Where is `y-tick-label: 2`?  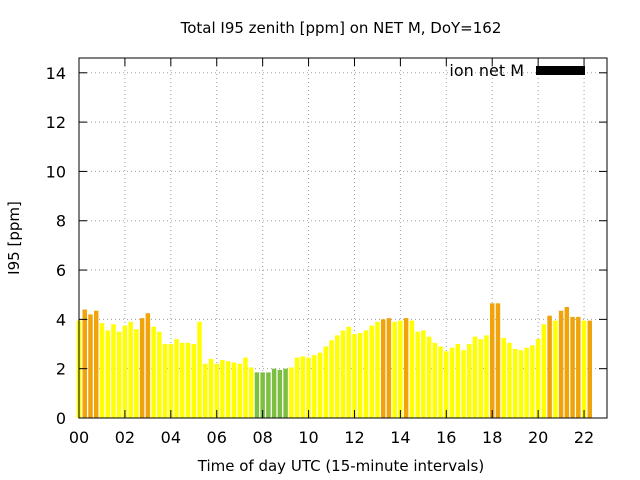 y-tick-label: 2 is located at coordinates (61, 369).